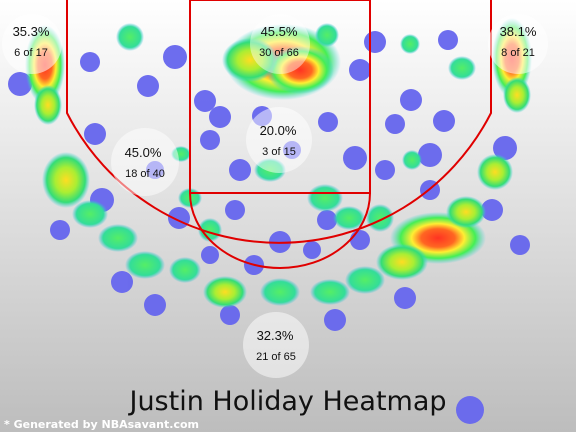 Image resolution: width=576 pixels, height=432 pixels. I want to click on zone-left-midrange: 45.0% 18 of 40, so click(145, 162).